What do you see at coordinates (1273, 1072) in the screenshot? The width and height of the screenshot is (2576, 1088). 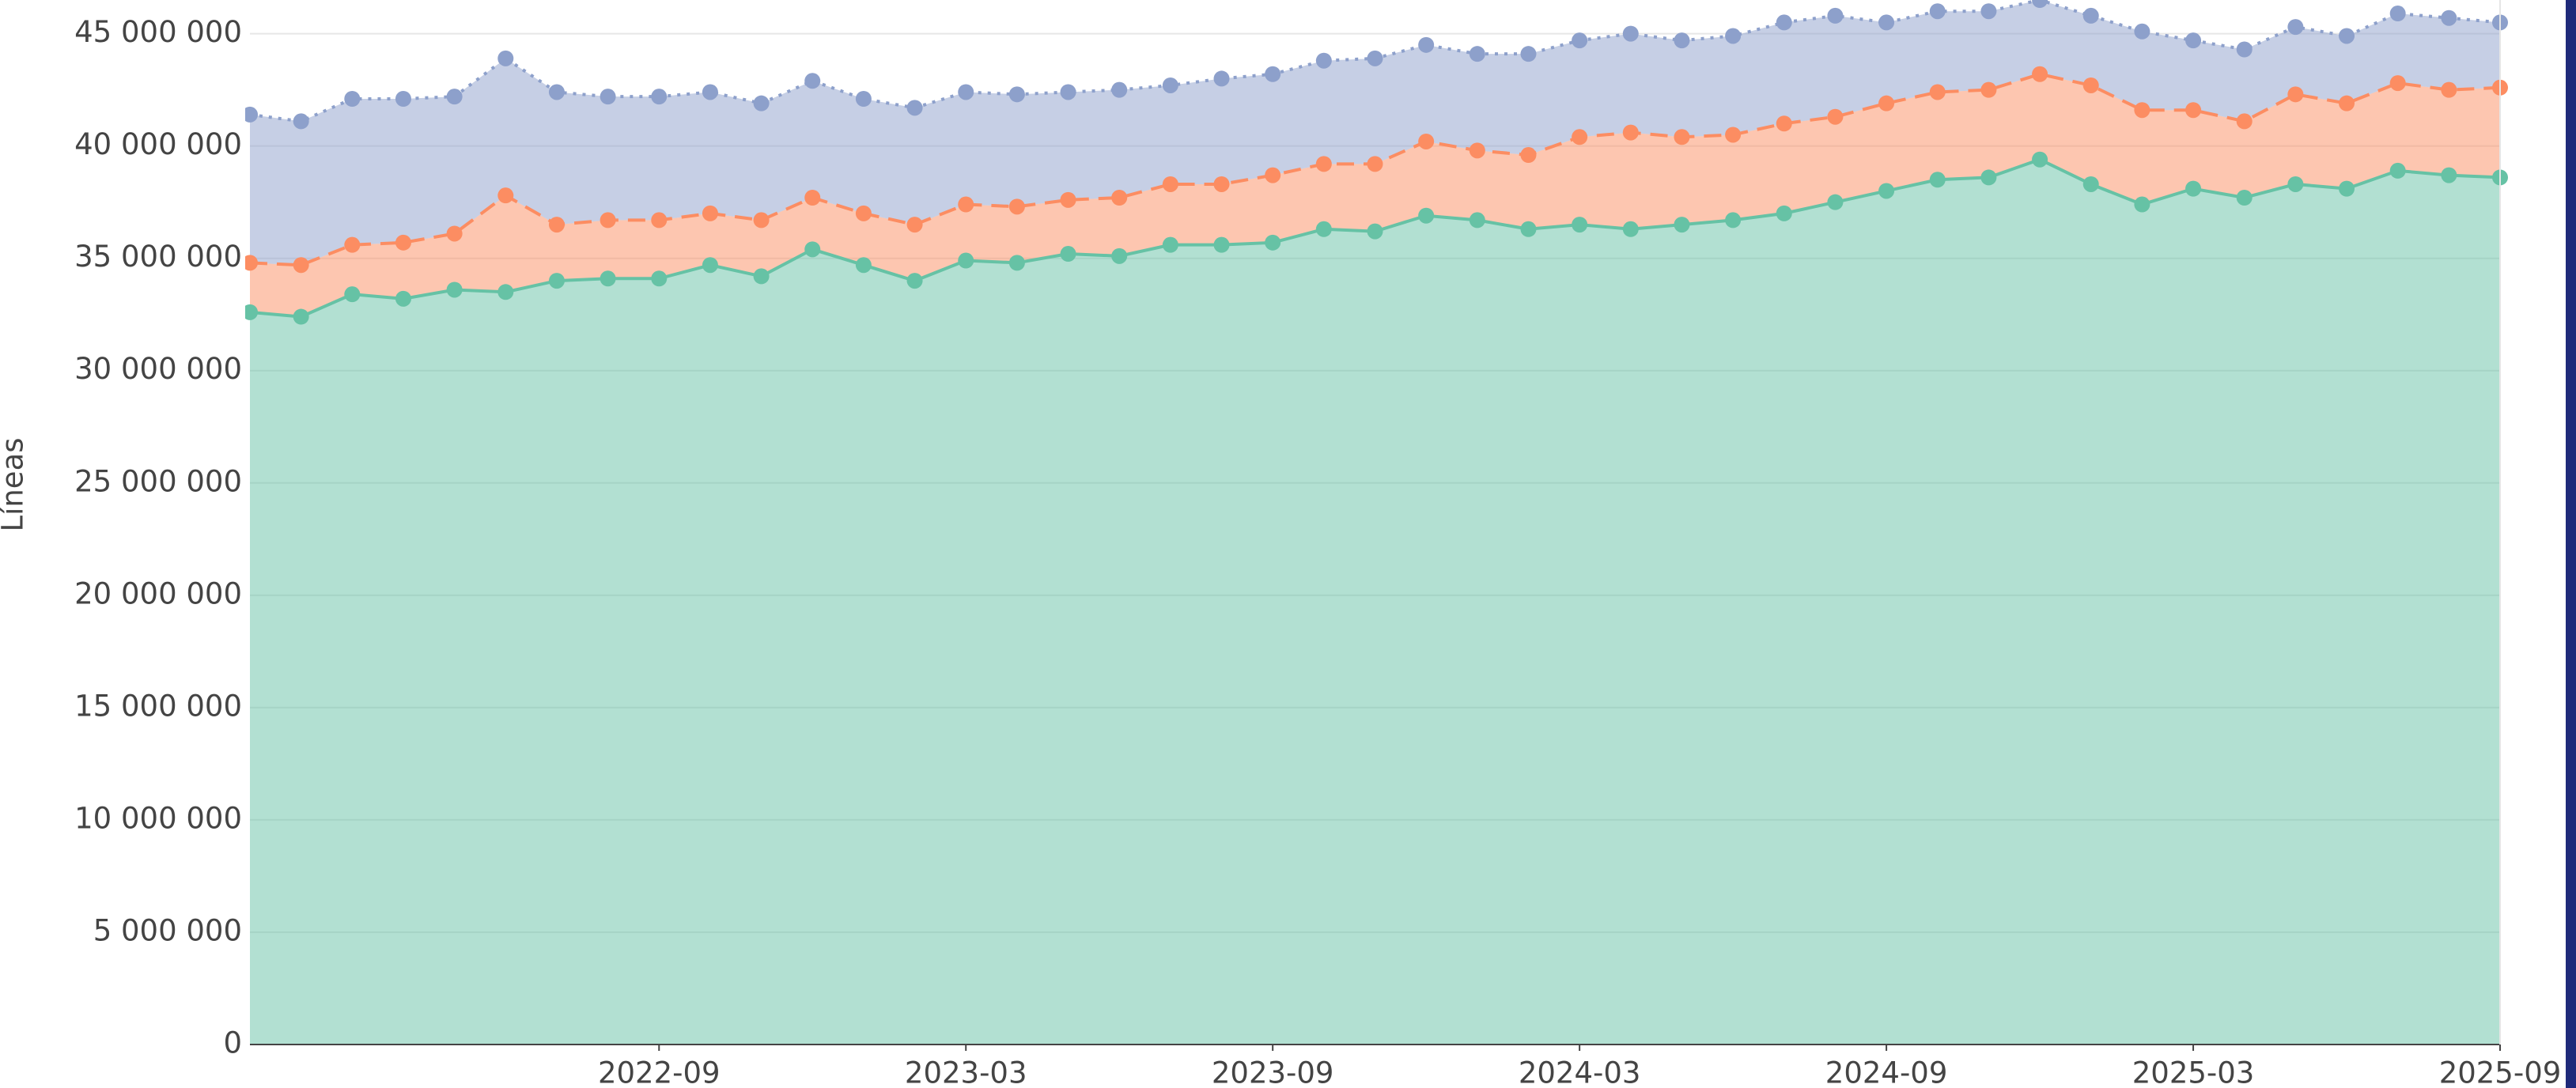 I see `x-tick-label: 2023-09` at bounding box center [1273, 1072].